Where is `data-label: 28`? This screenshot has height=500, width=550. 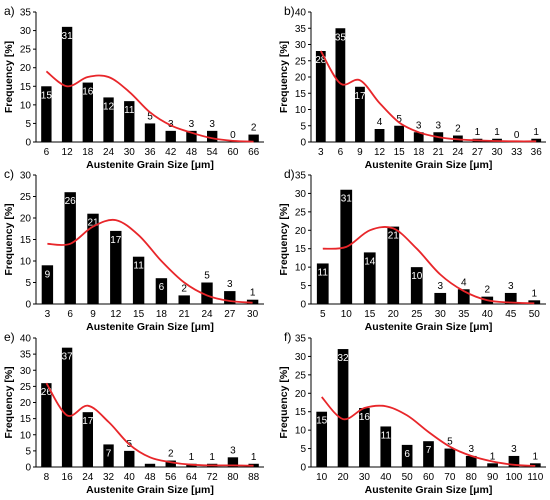 data-label: 28 is located at coordinates (321, 60).